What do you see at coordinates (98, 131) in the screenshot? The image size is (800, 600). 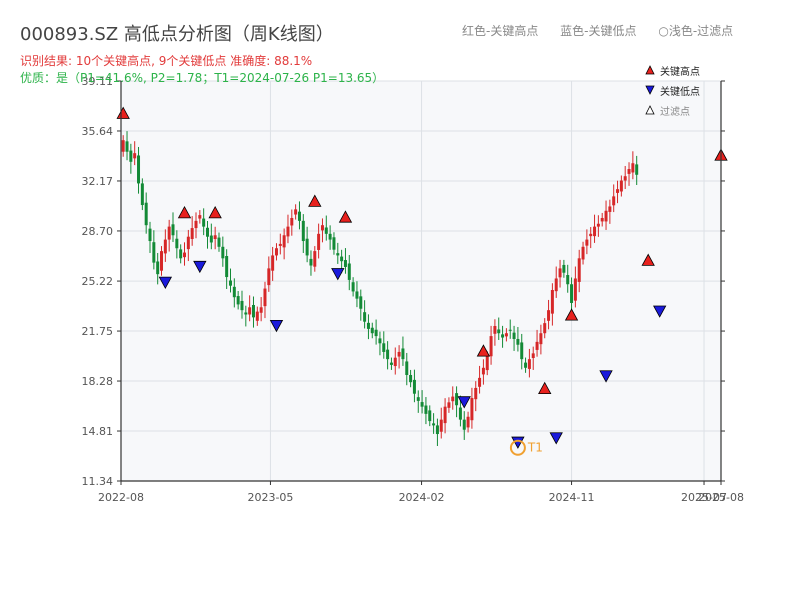 I see `y-tick-label: 35.64` at bounding box center [98, 131].